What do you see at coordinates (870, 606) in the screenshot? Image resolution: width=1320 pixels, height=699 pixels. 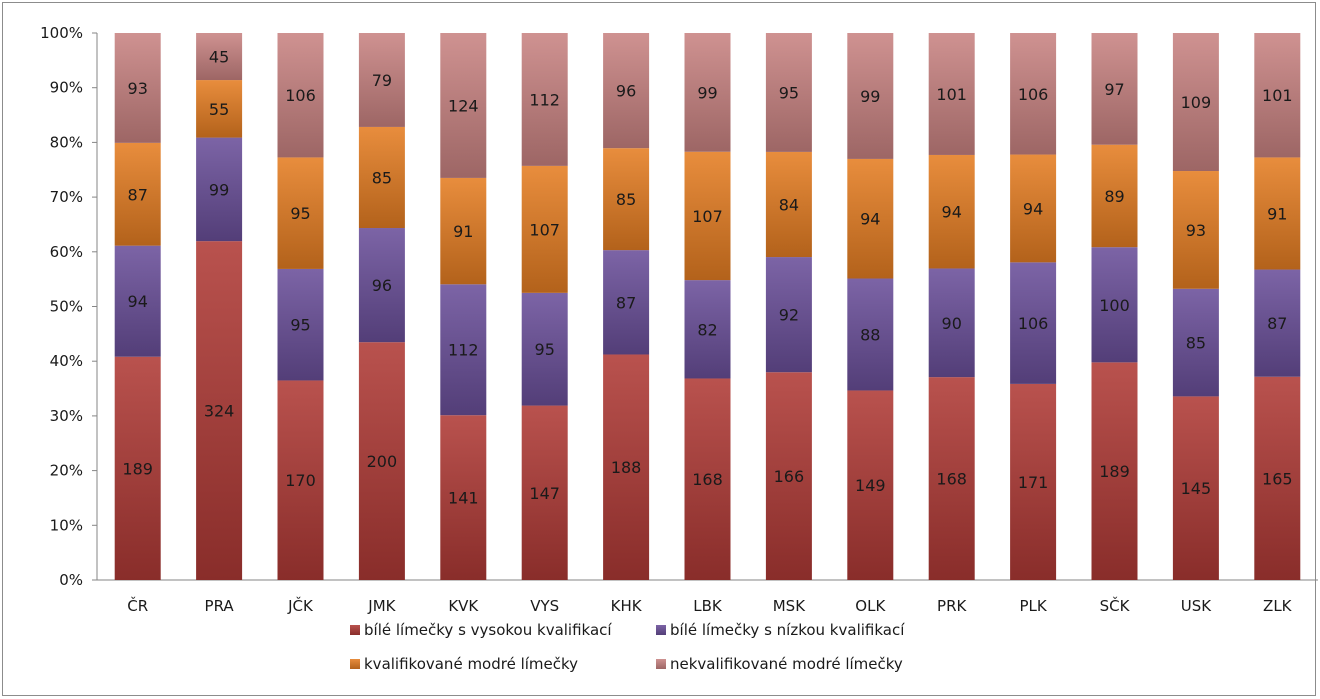 I see `x-tick-label: OLK` at bounding box center [870, 606].